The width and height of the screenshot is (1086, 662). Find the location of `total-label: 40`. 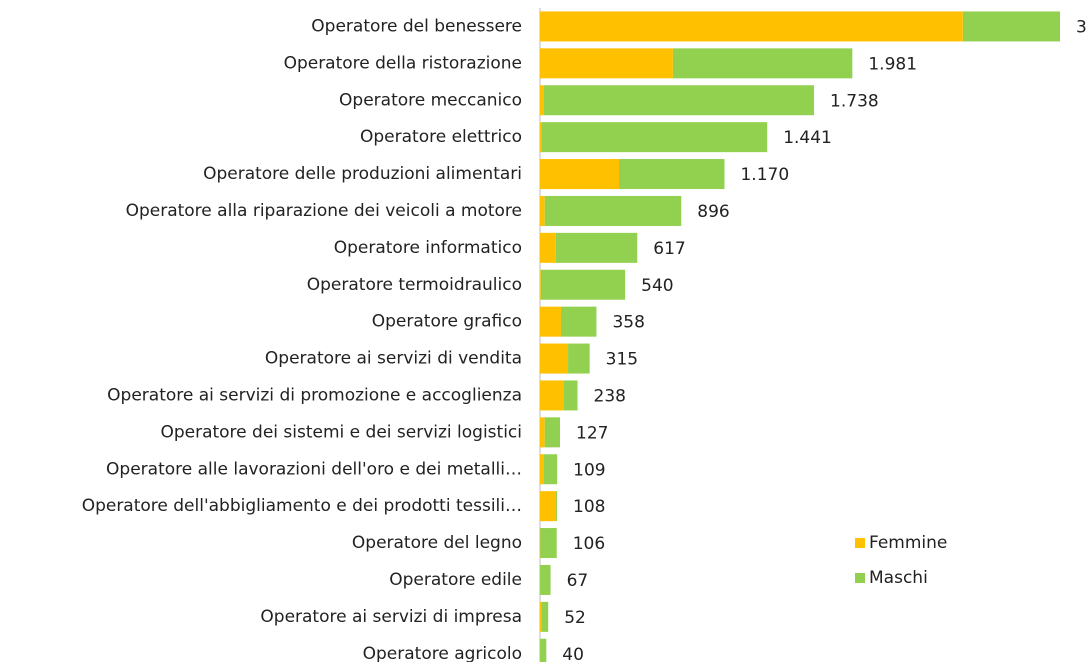

total-label: 40 is located at coordinates (573, 653).